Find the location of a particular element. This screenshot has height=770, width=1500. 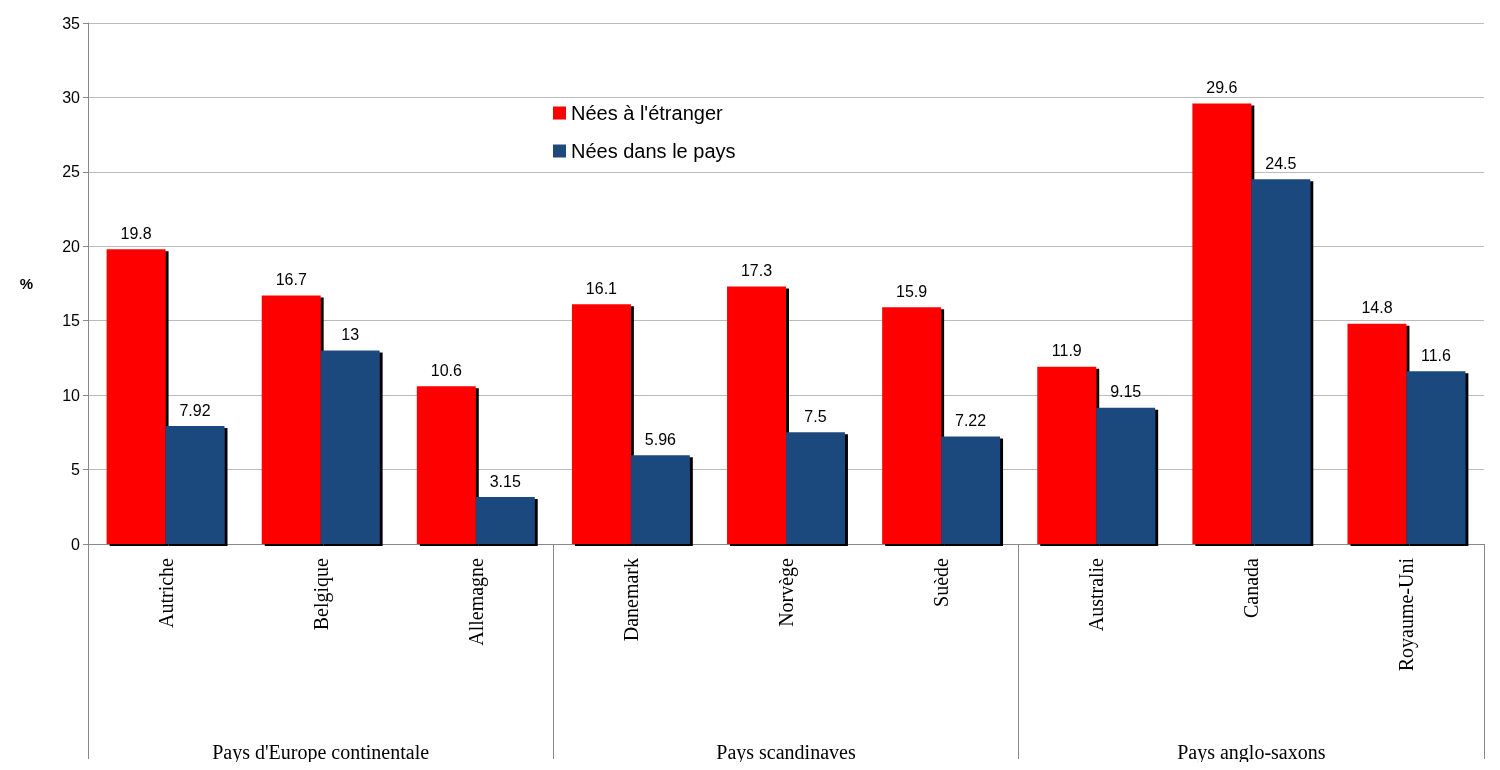

x-tick-label: Suède is located at coordinates (941, 582).